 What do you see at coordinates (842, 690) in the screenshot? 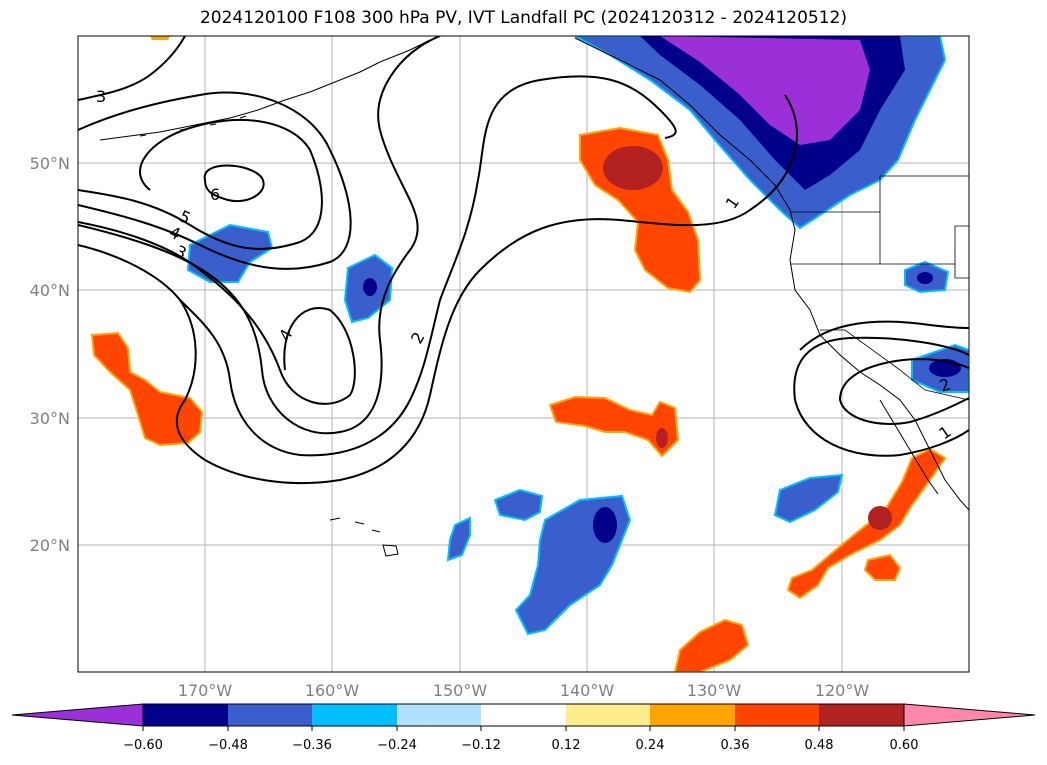
I see `lon-label: 120°W` at bounding box center [842, 690].